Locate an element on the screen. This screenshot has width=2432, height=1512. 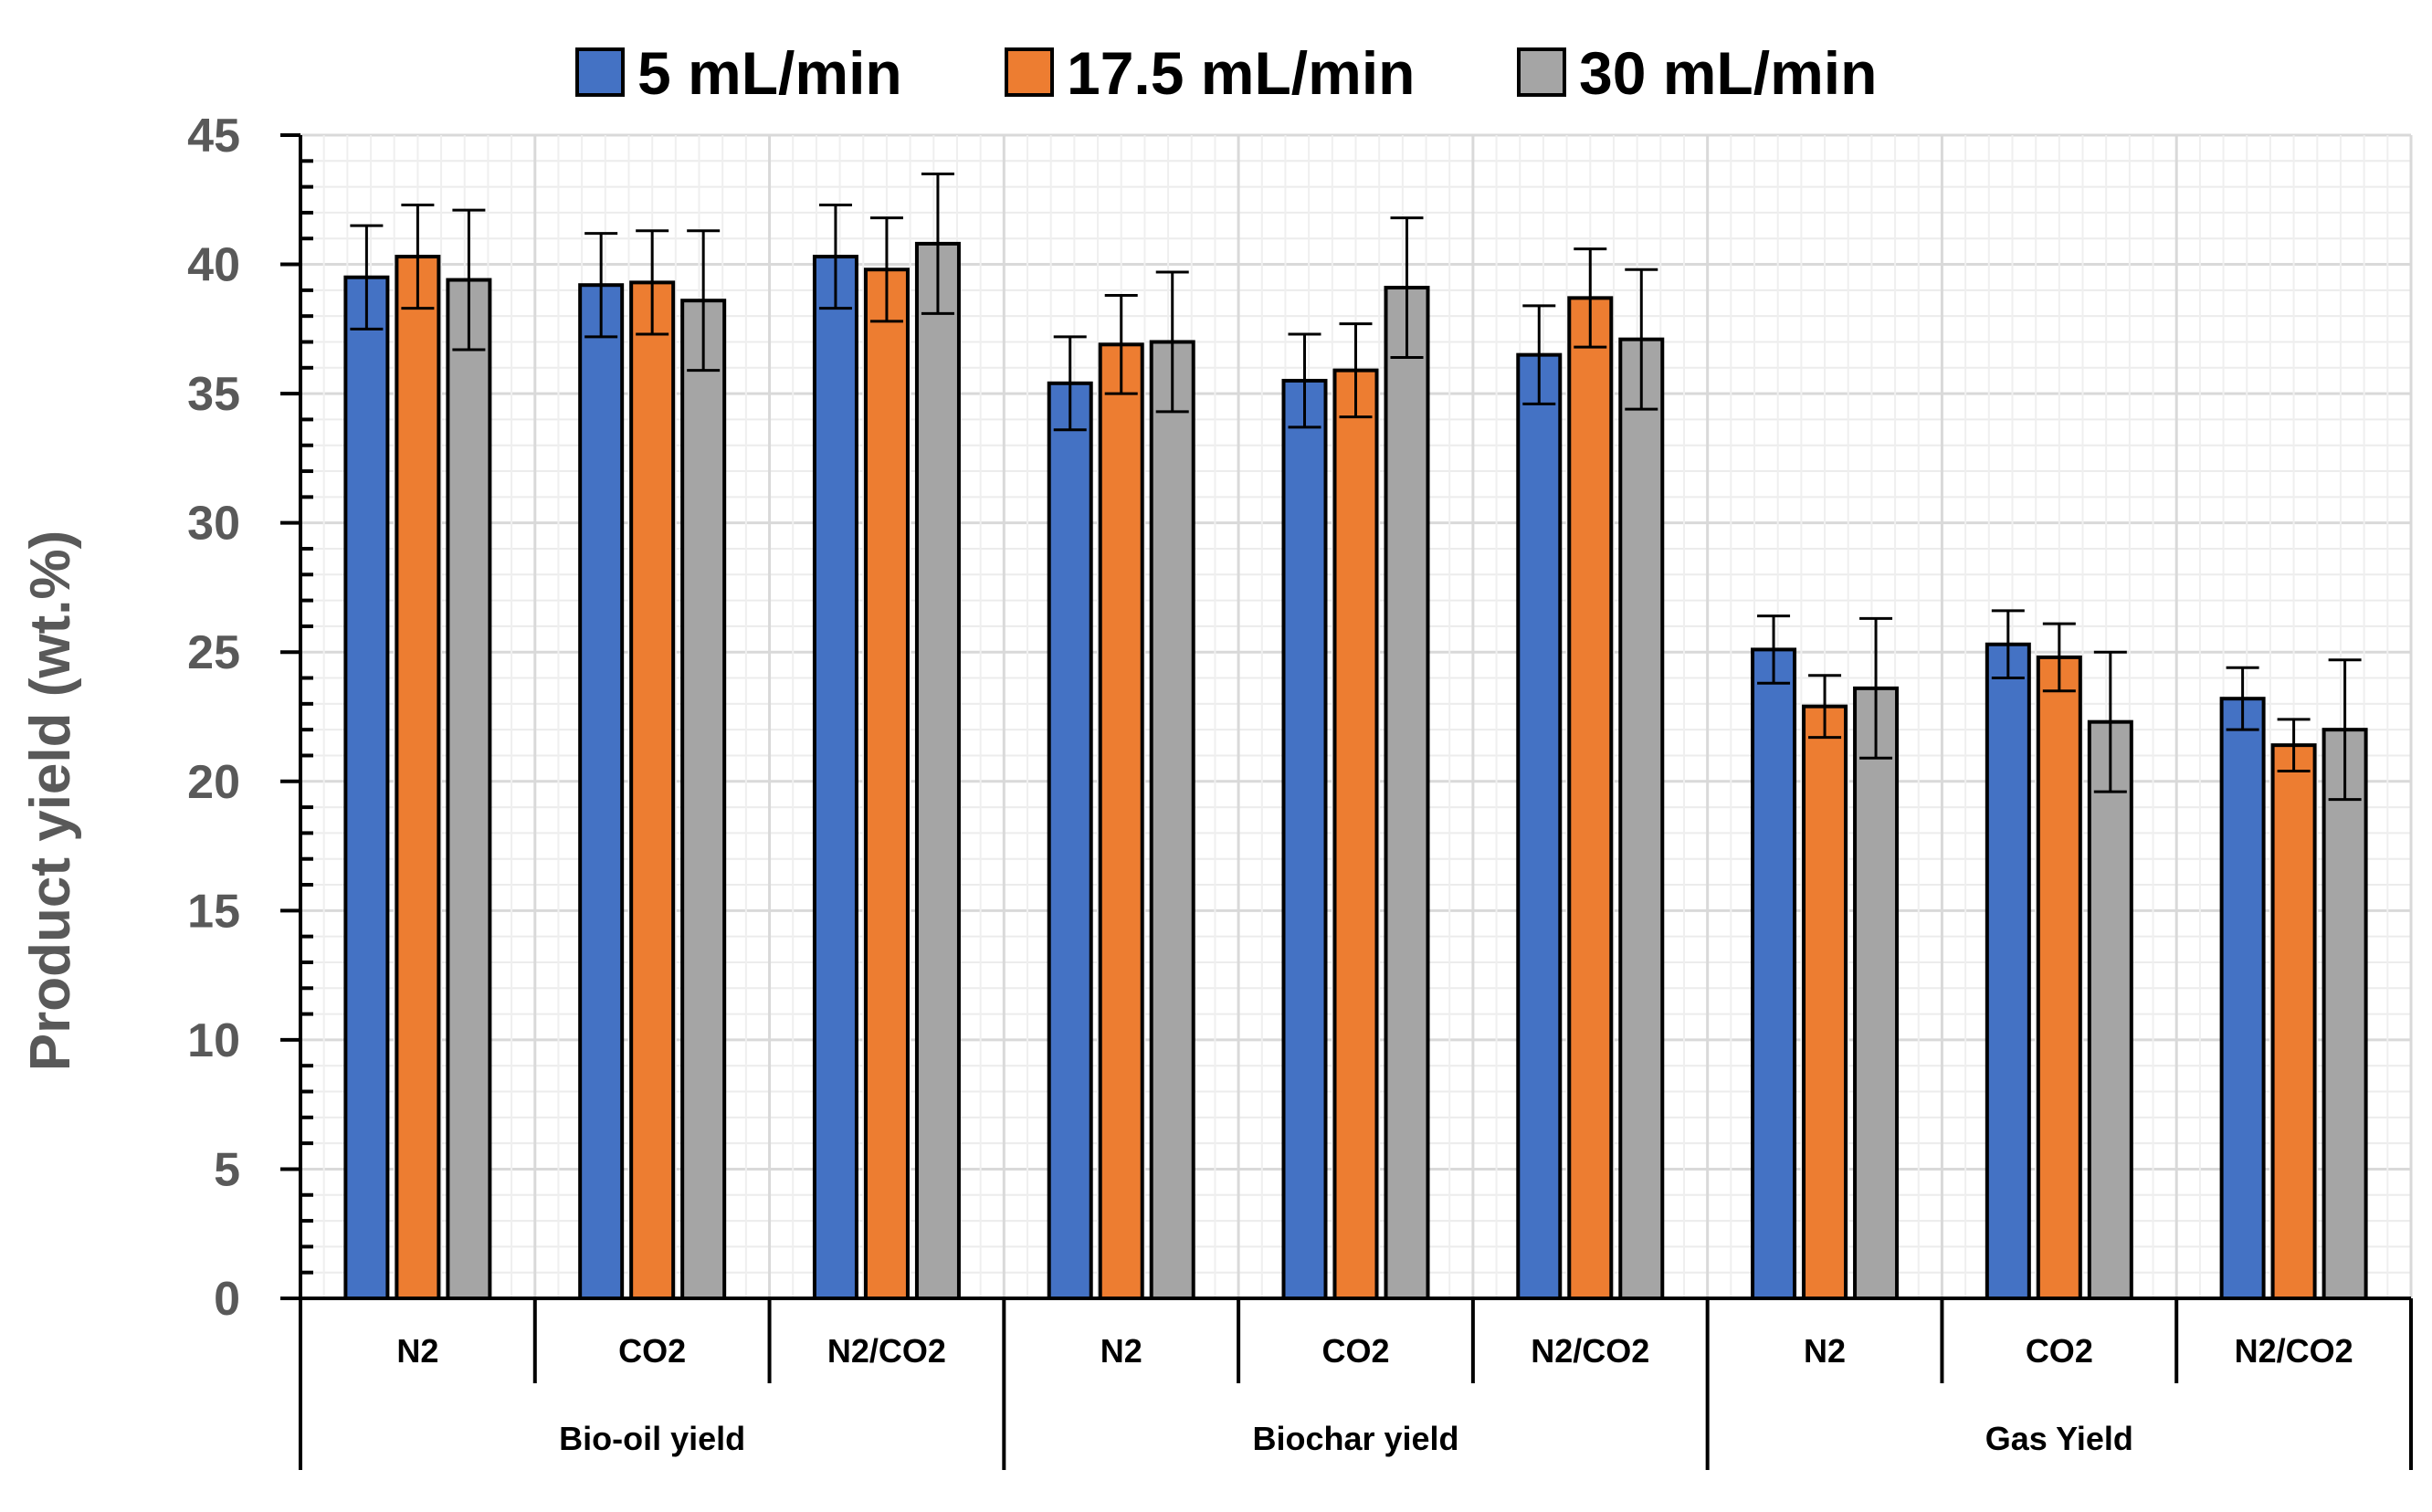
y-tick-label: 5 is located at coordinates (227, 1169).